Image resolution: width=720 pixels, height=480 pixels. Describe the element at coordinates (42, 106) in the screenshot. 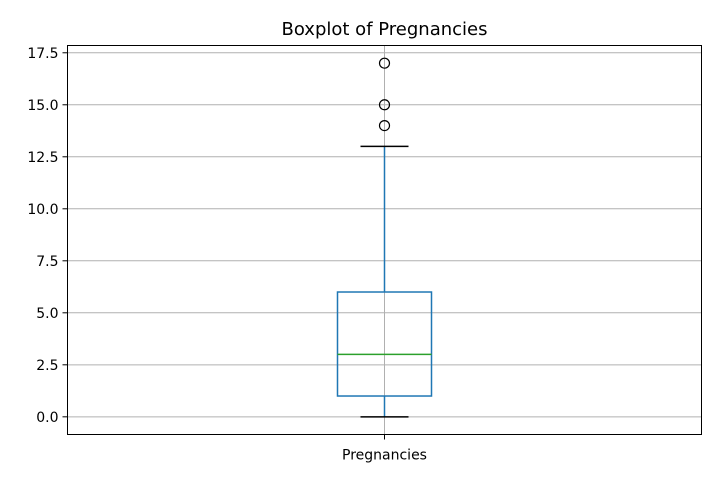

I see `y-tick-label: 15.0` at that location.